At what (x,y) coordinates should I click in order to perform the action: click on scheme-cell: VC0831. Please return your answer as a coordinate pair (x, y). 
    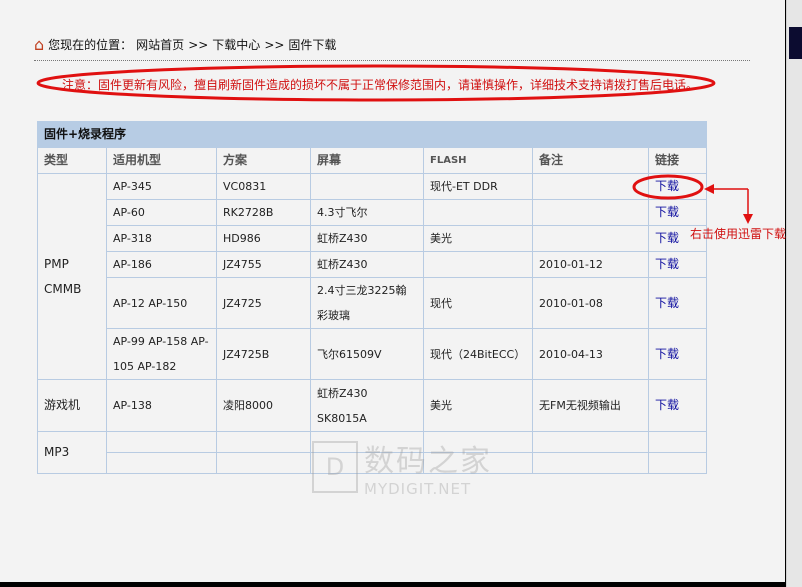
    Looking at the image, I should click on (263, 186).